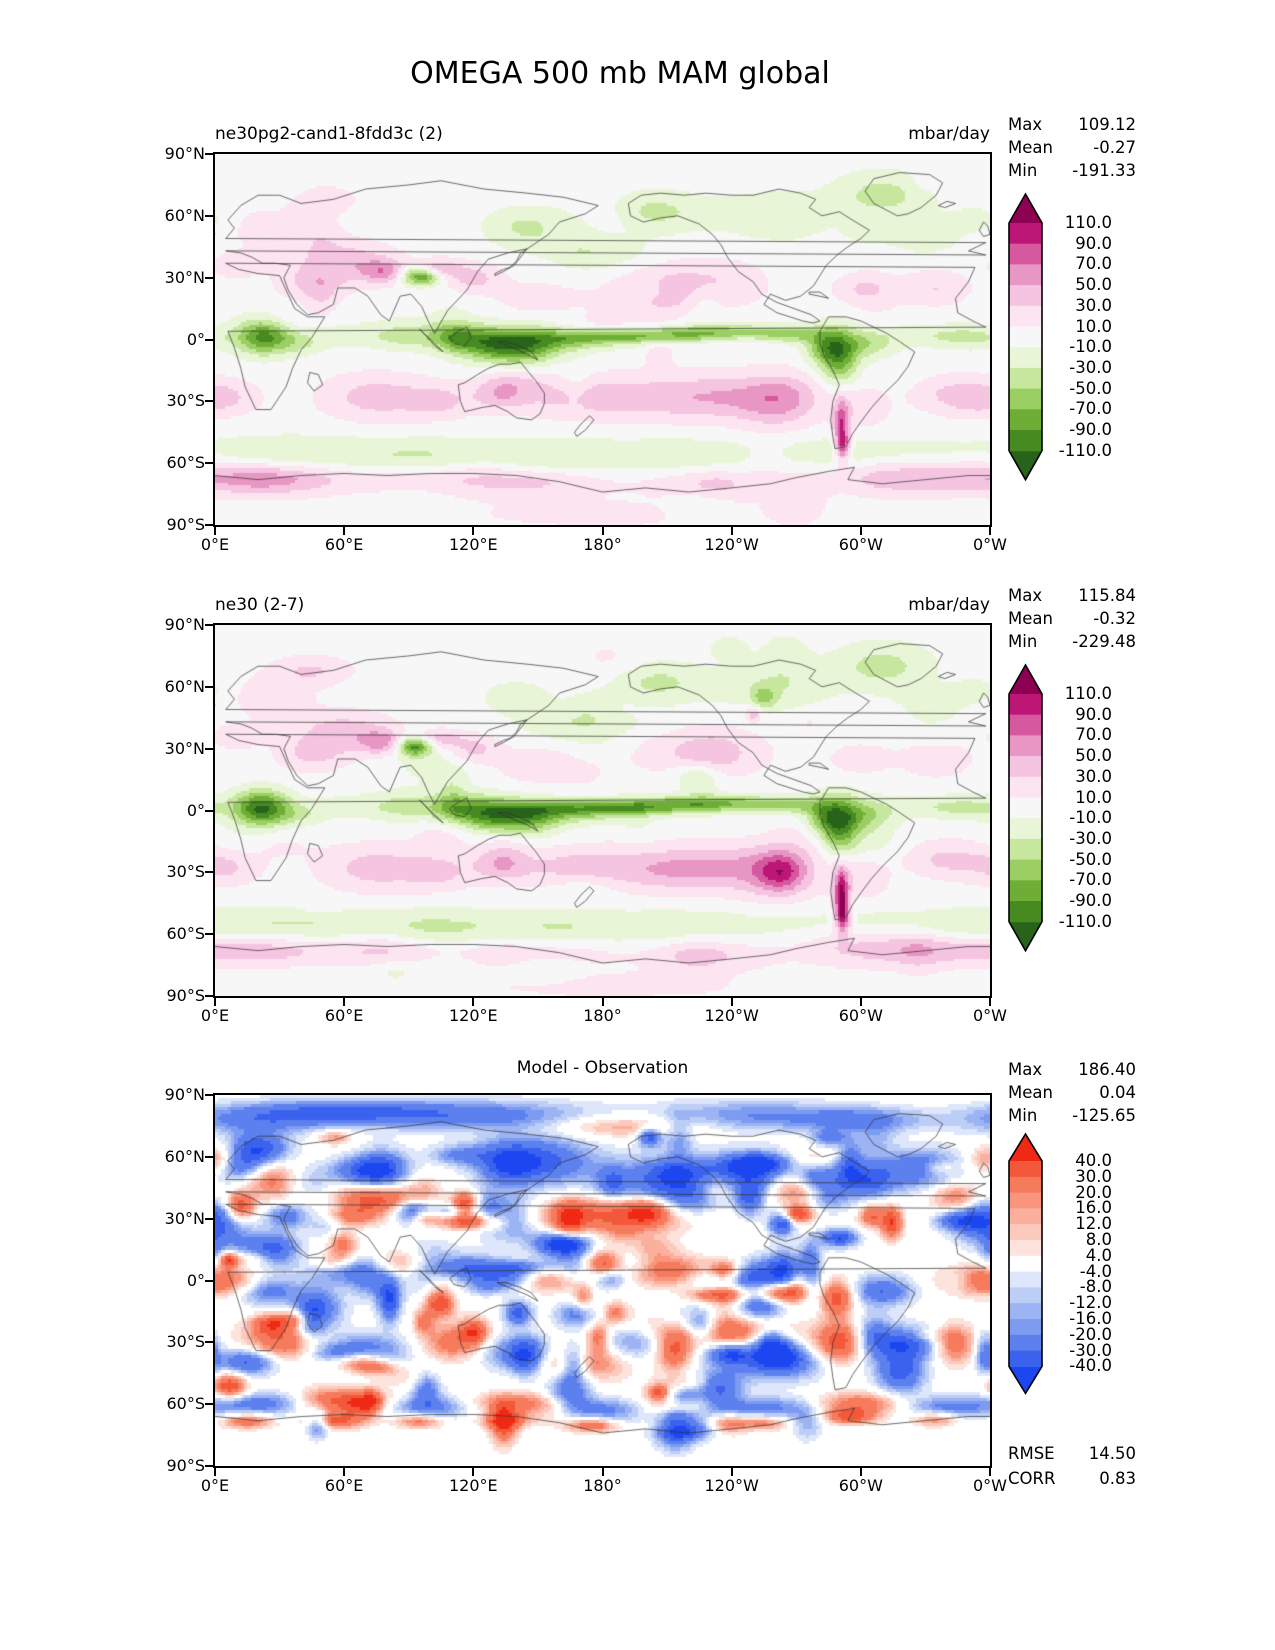 The height and width of the screenshot is (1650, 1275). Describe the element at coordinates (1112, 1453) in the screenshot. I see `stat-value: 14.50` at that location.